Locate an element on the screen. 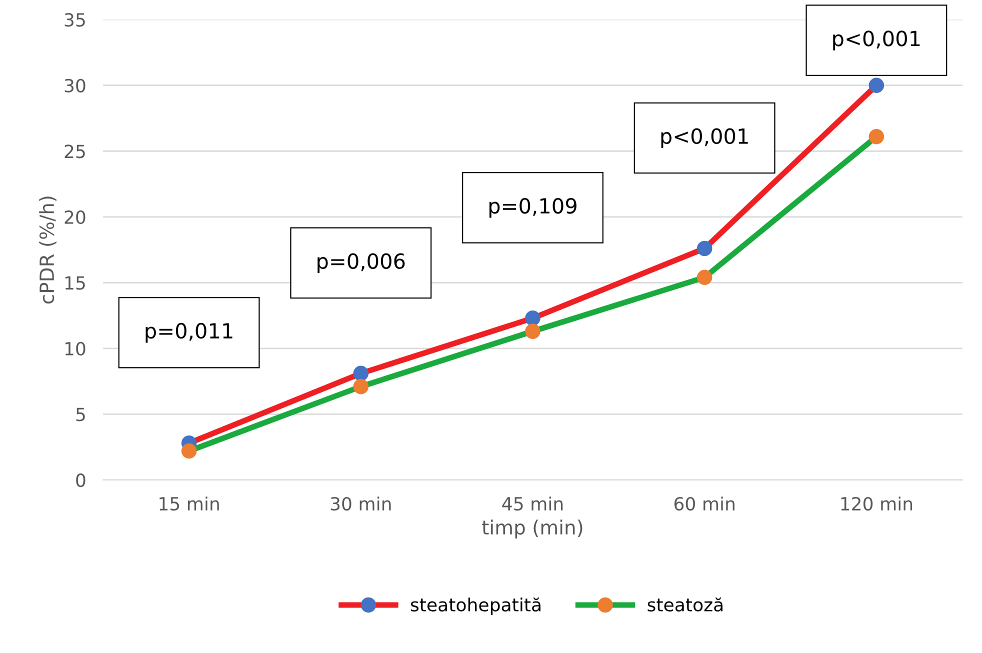  annotation: p=0,109 is located at coordinates (532, 208).